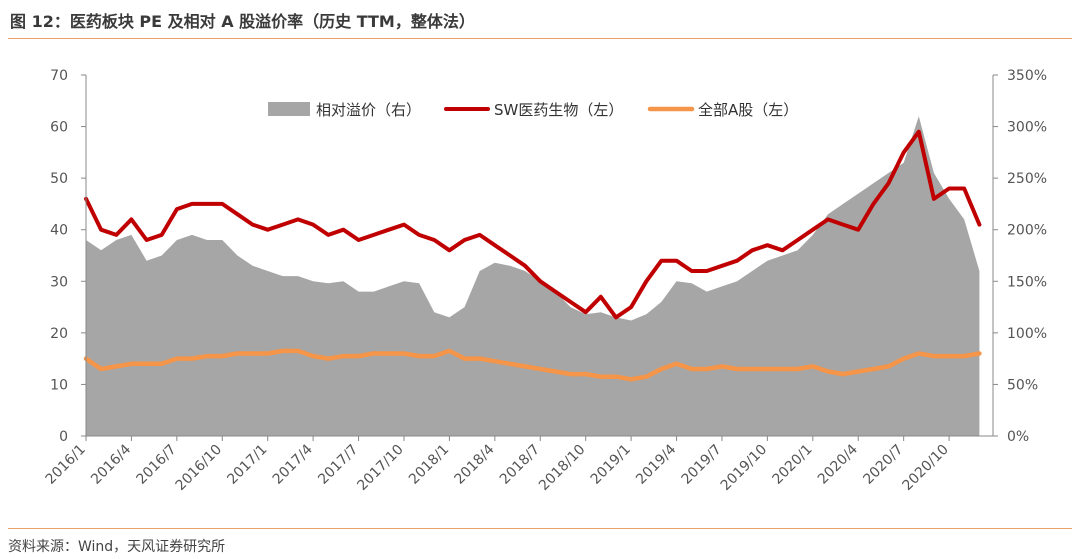 Image resolution: width=1080 pixels, height=559 pixels. What do you see at coordinates (540, 528) in the screenshot?
I see `bottom-divider` at bounding box center [540, 528].